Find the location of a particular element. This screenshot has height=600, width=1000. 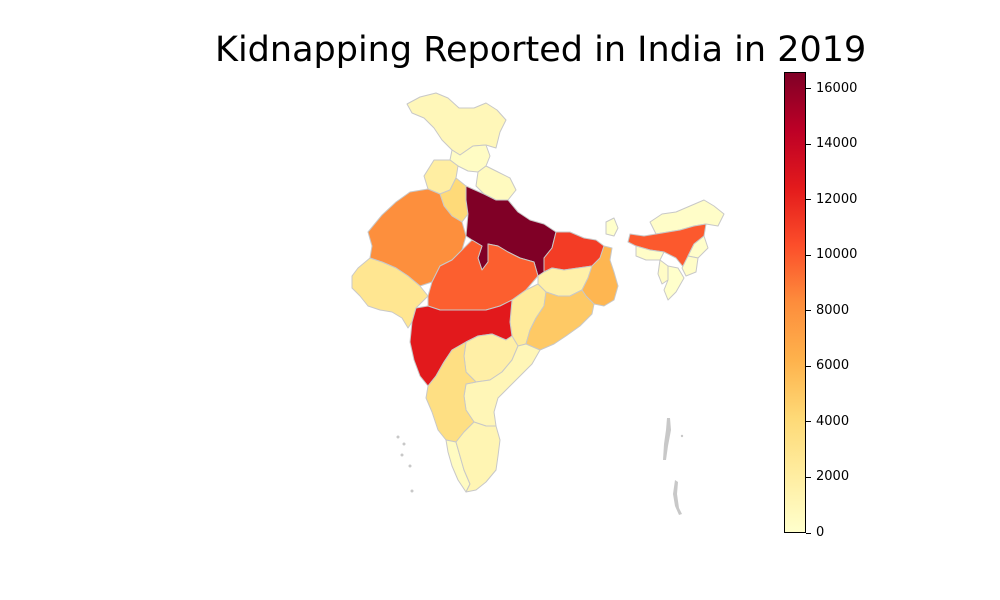

colorbar-tick-label: 14000 is located at coordinates (837, 144).